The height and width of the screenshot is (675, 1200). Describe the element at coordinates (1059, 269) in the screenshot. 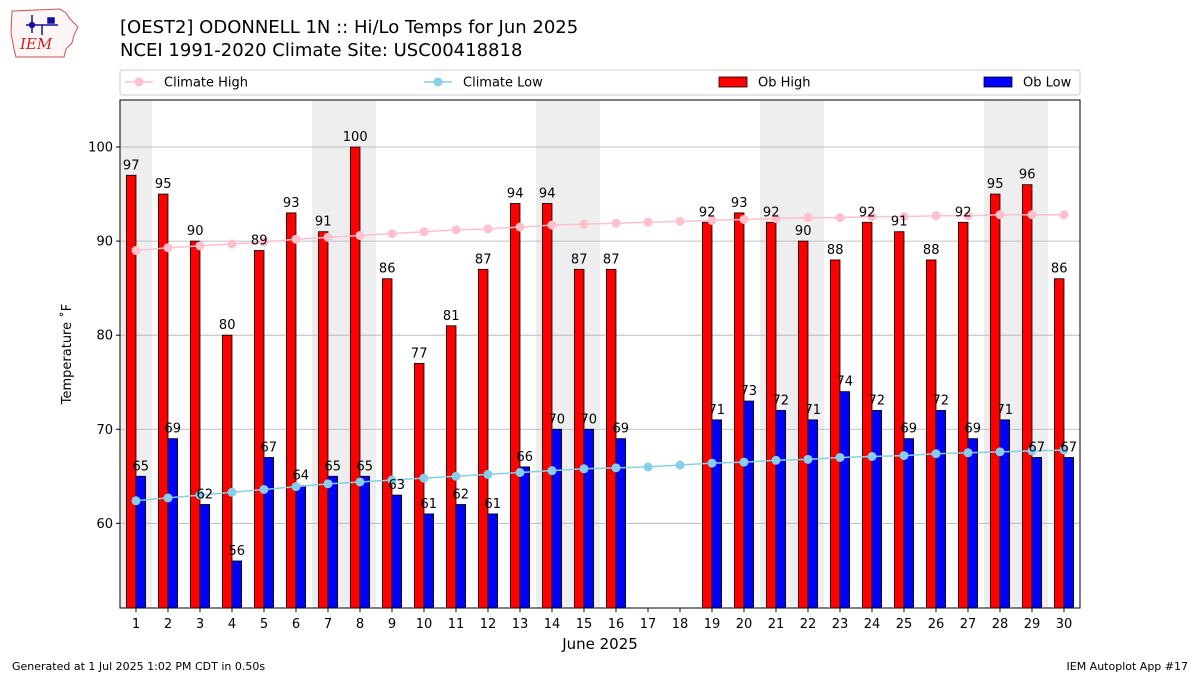

I see `label-ob-high-30: 86` at that location.